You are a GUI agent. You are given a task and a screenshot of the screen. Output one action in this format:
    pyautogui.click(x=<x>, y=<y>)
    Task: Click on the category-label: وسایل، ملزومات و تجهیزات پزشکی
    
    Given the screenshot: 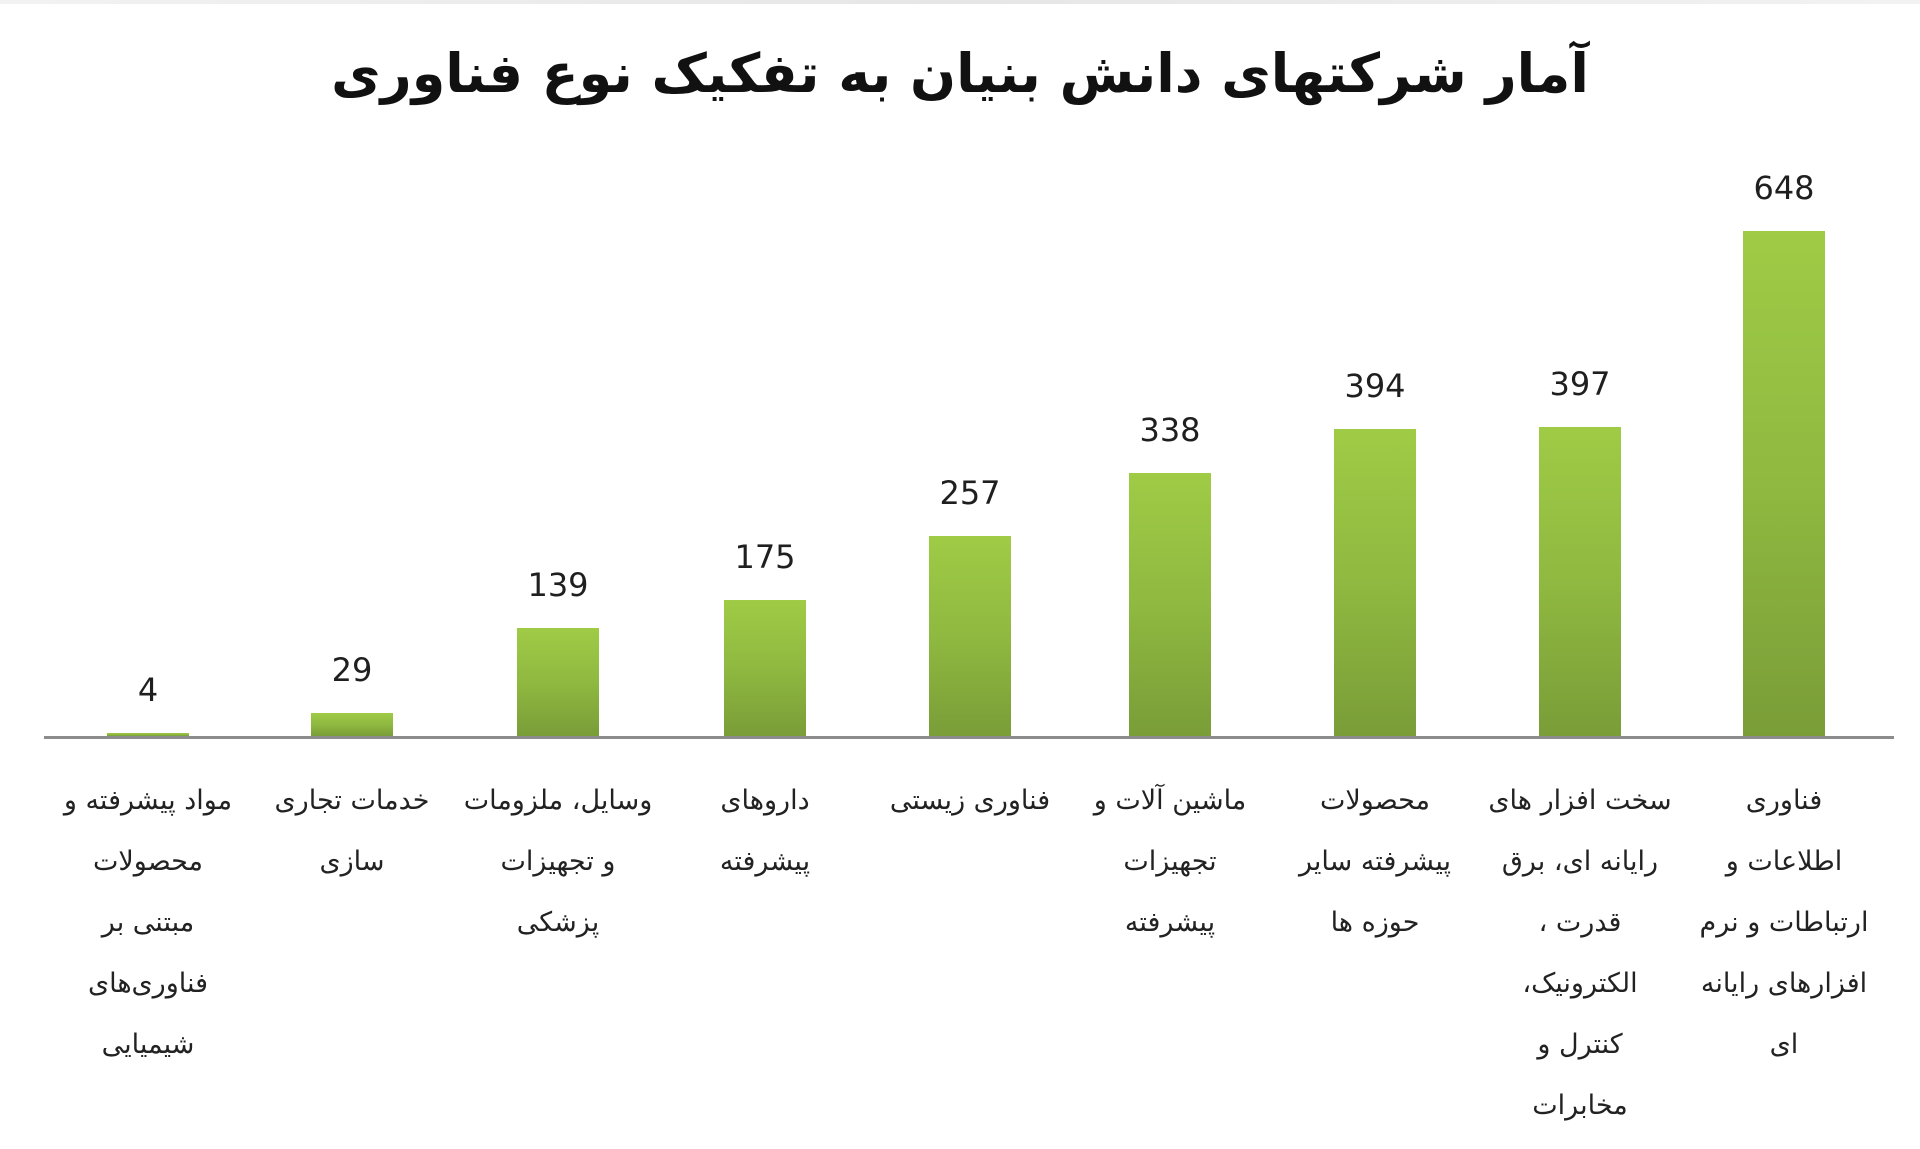 What is the action you would take?
    pyautogui.click(x=558, y=861)
    